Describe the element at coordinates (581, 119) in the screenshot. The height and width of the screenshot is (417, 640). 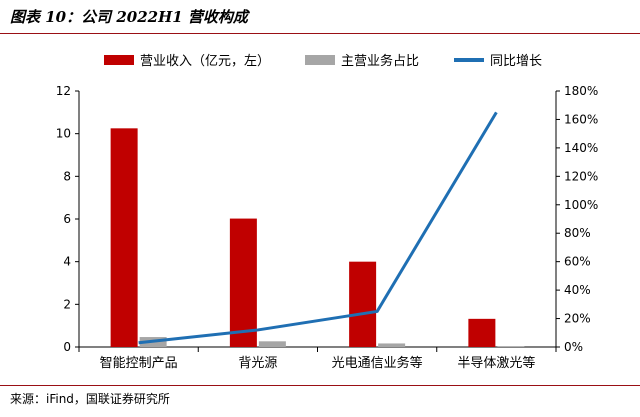
I see `right-tick-label: 160%` at that location.